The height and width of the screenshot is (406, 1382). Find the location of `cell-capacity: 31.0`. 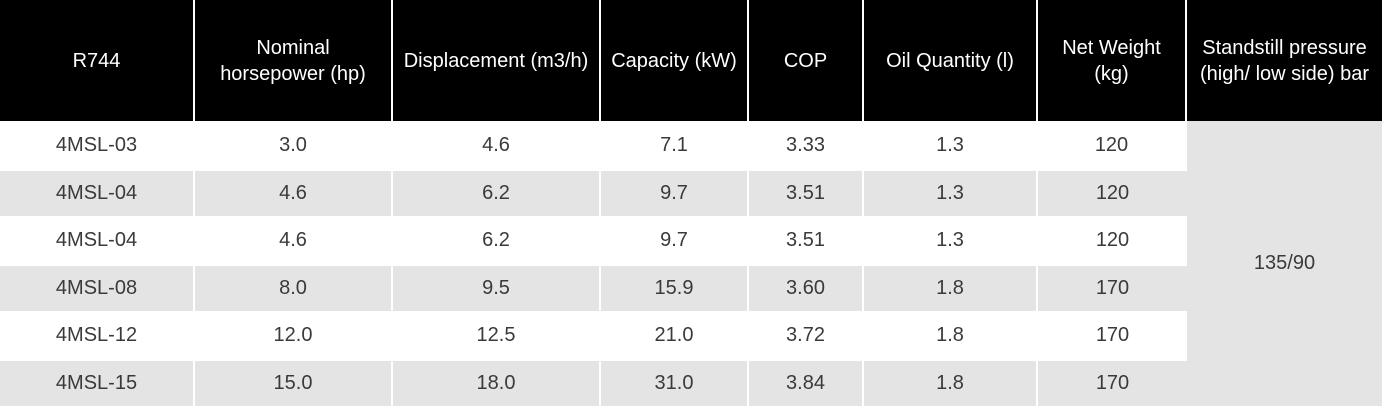

cell-capacity: 31.0 is located at coordinates (675, 382).